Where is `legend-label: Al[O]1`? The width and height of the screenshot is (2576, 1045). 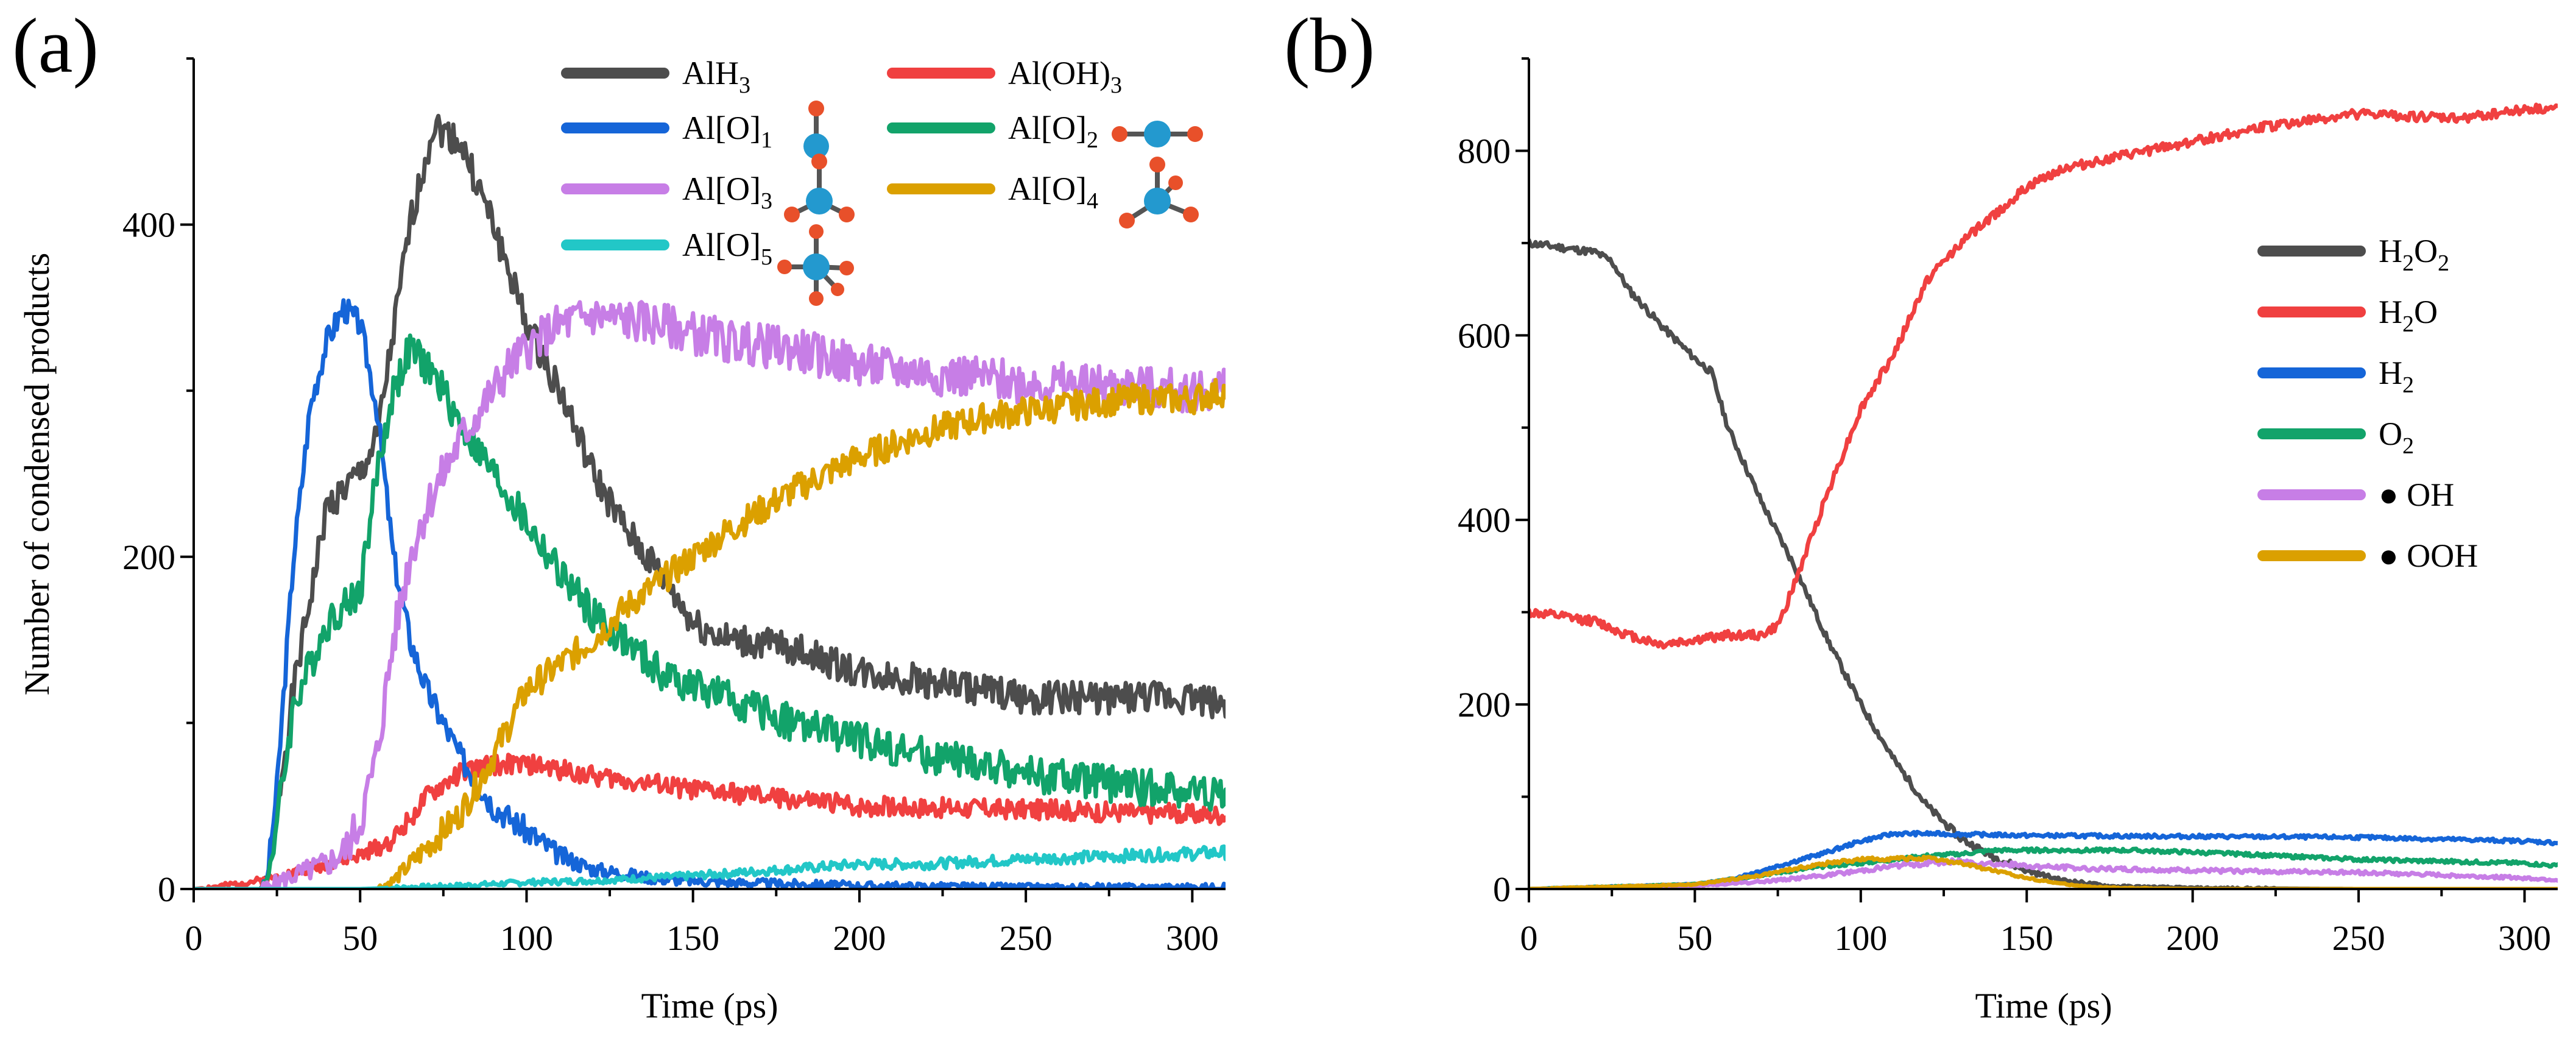 legend-label: Al[O]1 is located at coordinates (727, 131).